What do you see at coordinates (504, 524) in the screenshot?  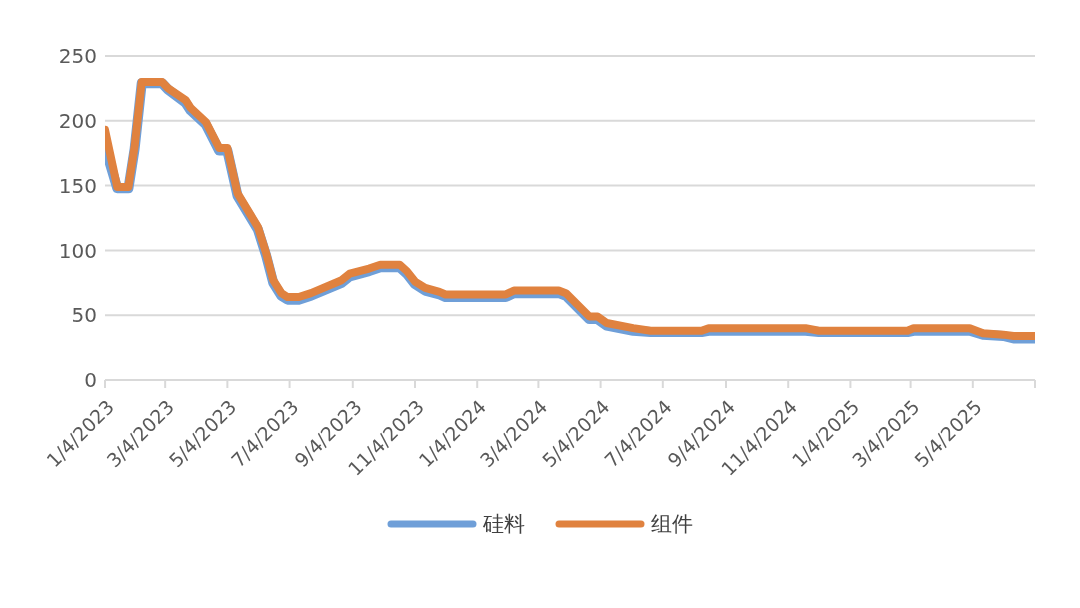 I see `legend-label: 硅料` at bounding box center [504, 524].